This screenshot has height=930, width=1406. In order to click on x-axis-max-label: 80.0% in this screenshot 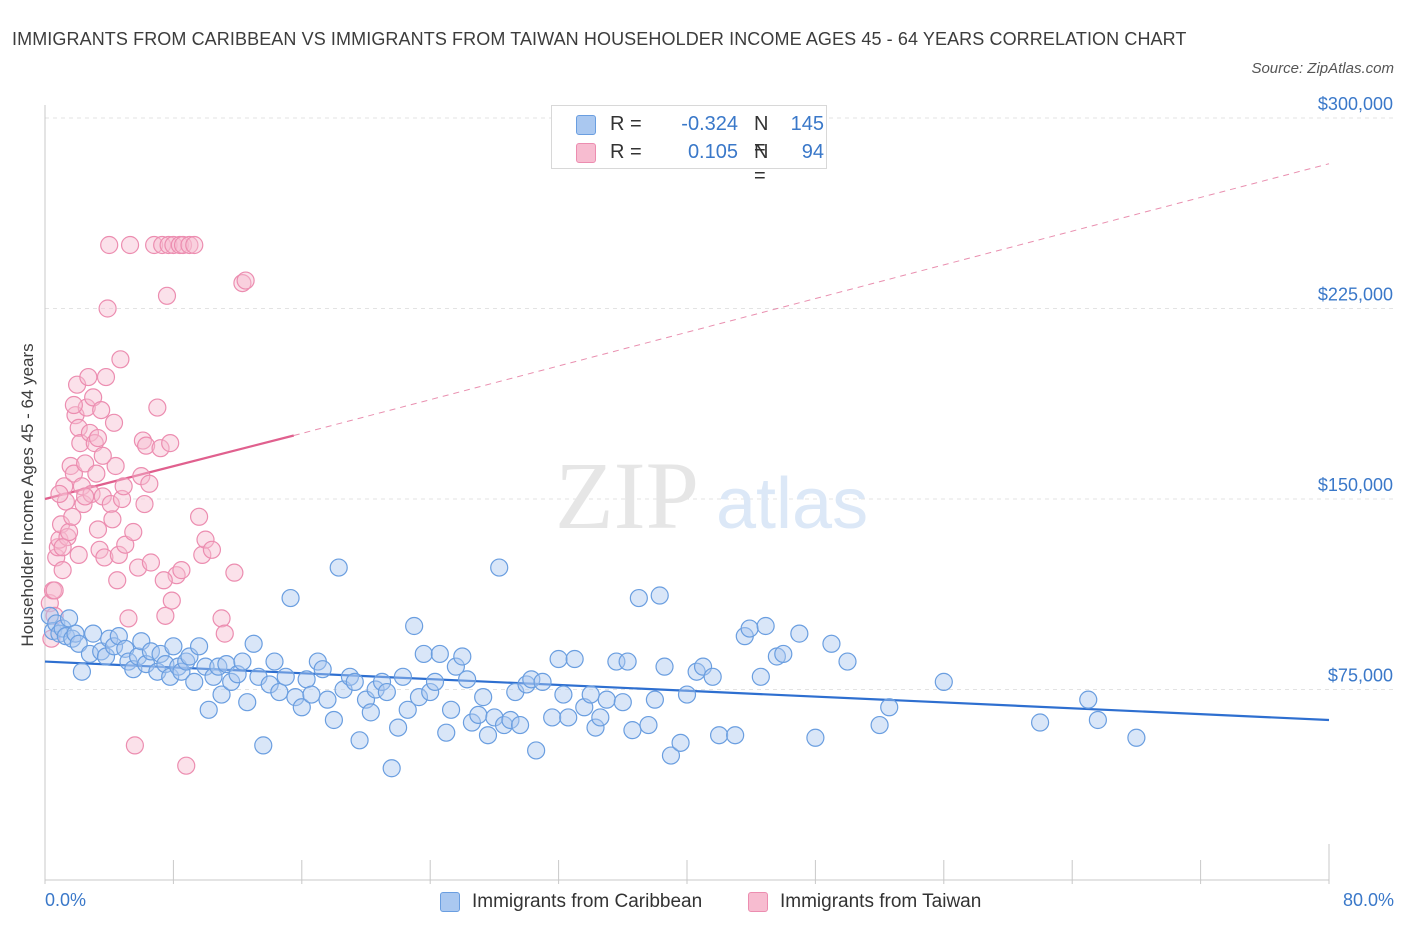, I will do `click(1368, 900)`.